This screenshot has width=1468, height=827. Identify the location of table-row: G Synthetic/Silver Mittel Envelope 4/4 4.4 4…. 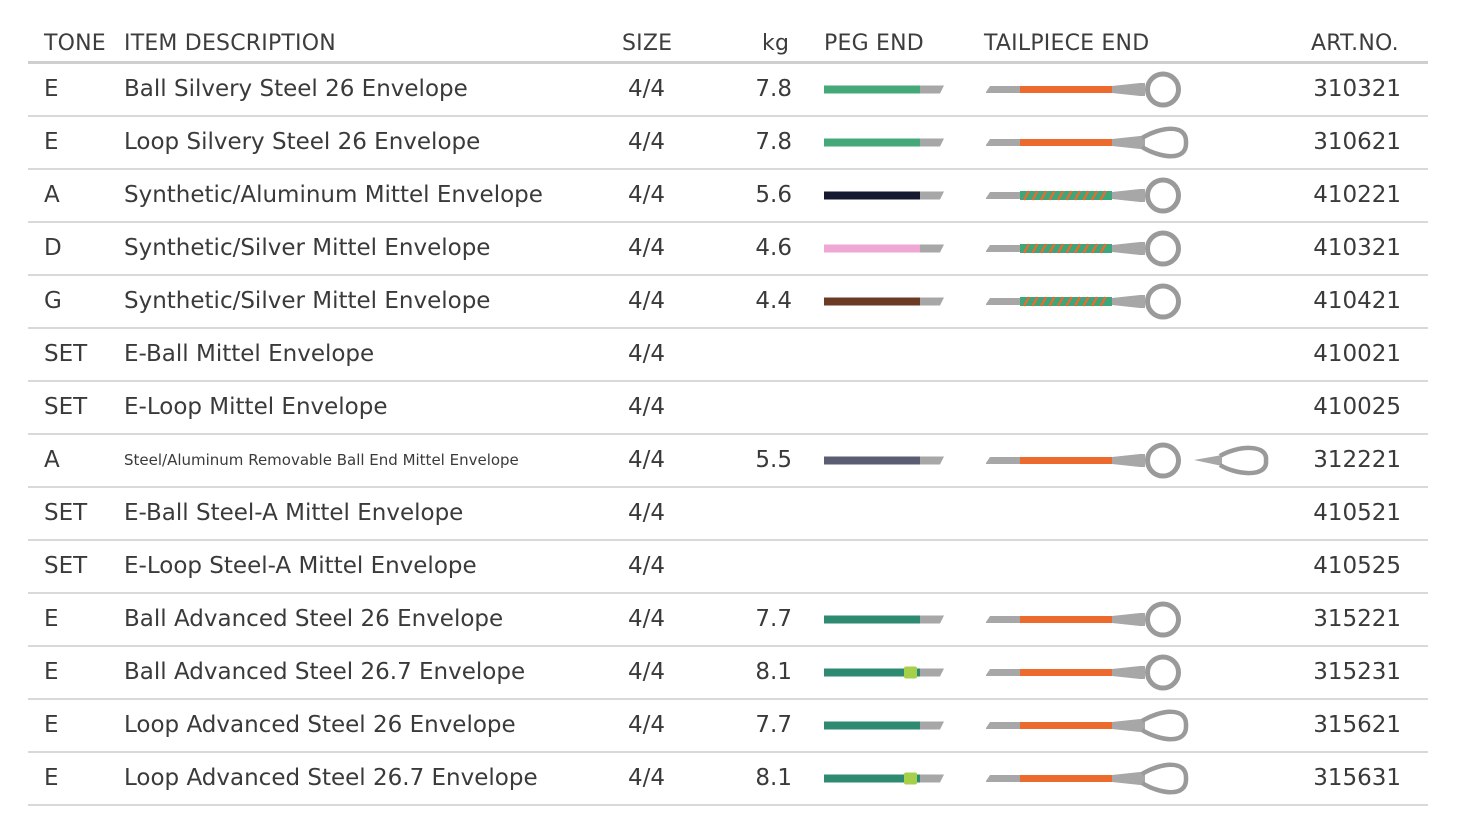
(728, 302).